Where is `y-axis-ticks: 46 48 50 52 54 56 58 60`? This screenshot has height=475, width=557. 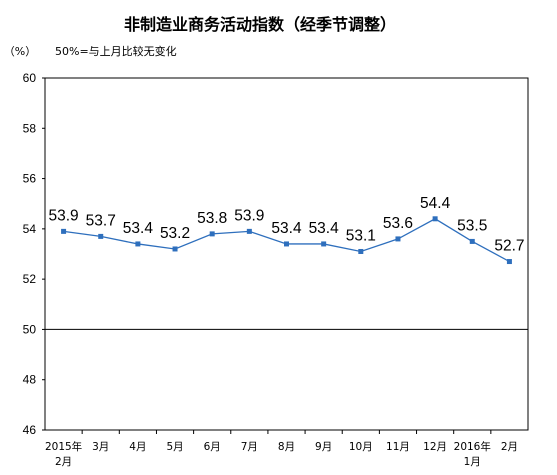
y-axis-ticks: 46 48 50 52 54 56 58 60 is located at coordinates (34, 254).